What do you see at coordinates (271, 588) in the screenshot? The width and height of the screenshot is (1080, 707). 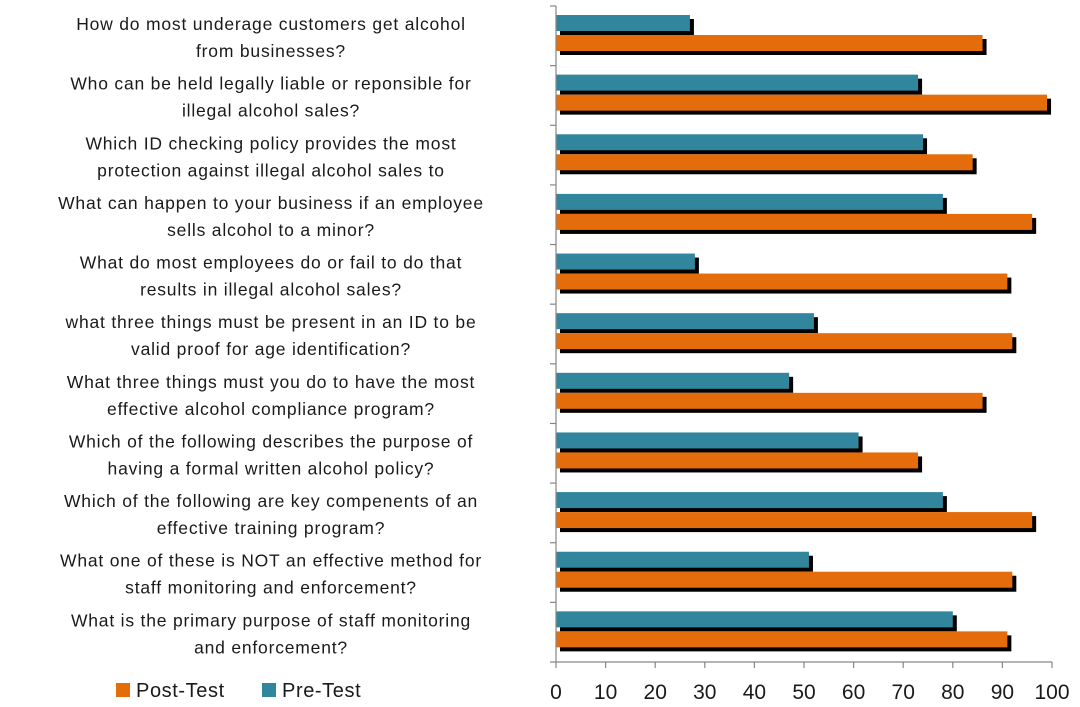 I see `category-label: staff monitoring and enforcement?` at bounding box center [271, 588].